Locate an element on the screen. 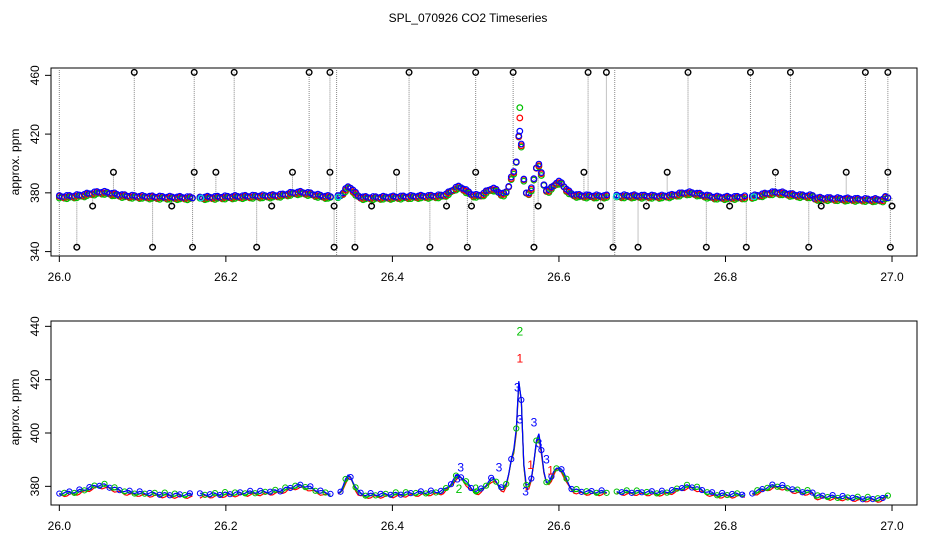 The height and width of the screenshot is (540, 936). top-y-tick-label: 380 is located at coordinates (35, 193).